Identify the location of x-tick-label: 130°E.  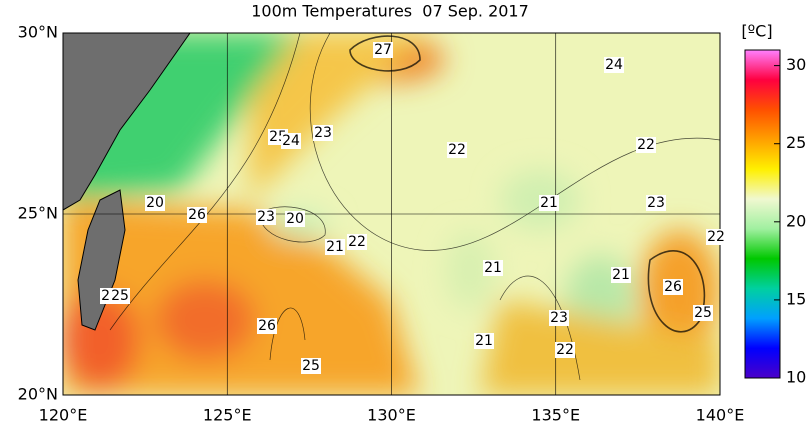
(391, 415).